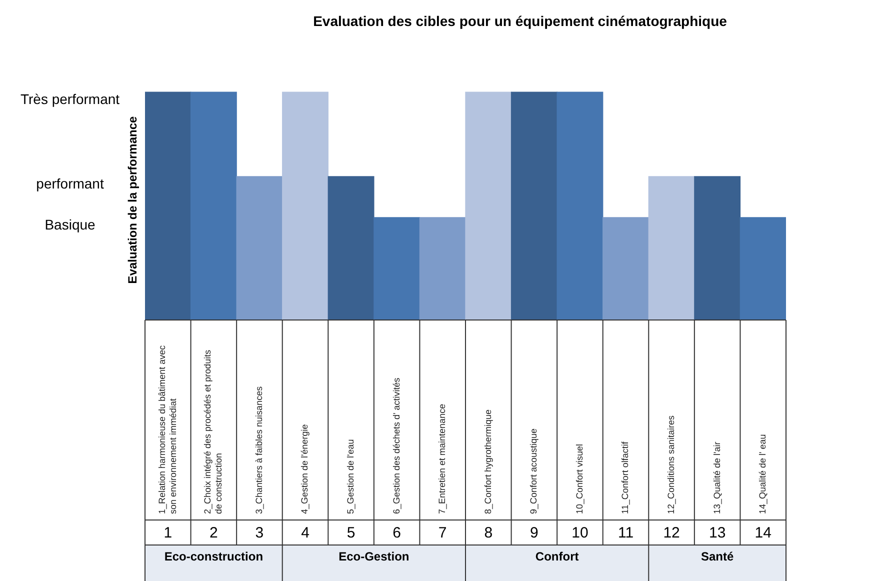 This screenshot has height=581, width=875. I want to click on text: 7, so click(442, 533).